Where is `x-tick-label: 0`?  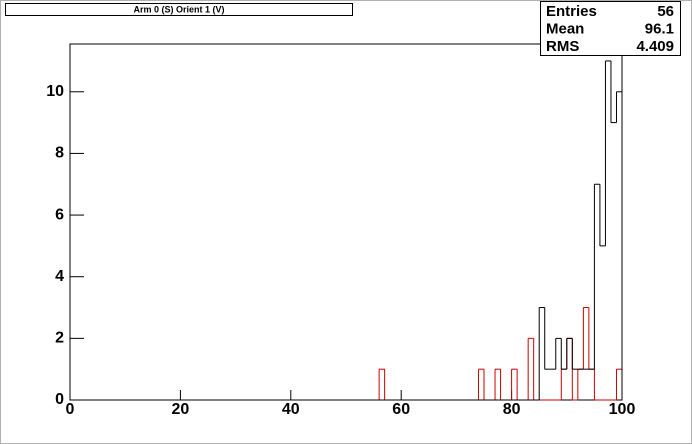
x-tick-label: 0 is located at coordinates (70, 409).